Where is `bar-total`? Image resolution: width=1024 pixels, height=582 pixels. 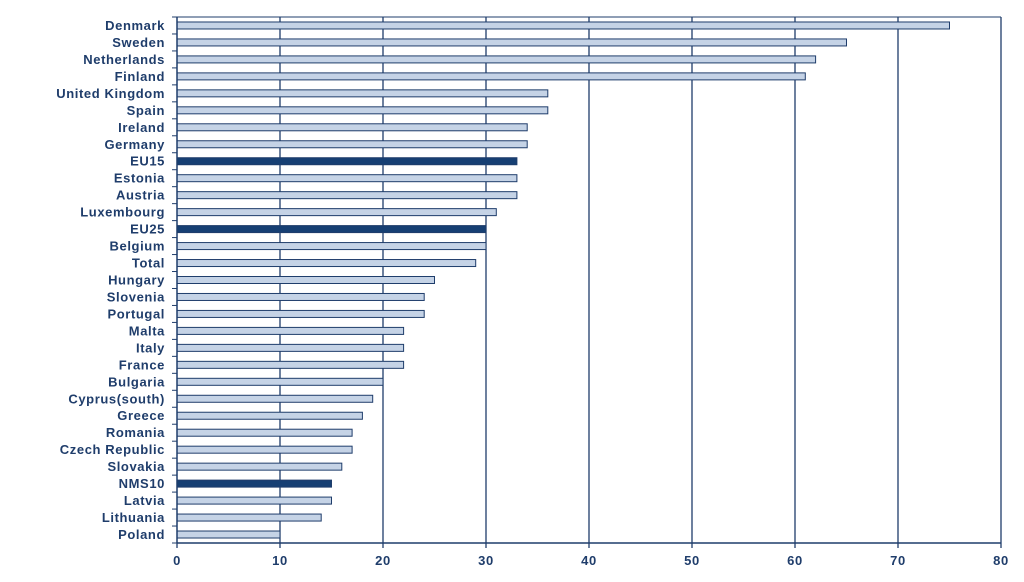
bar-total is located at coordinates (326, 263).